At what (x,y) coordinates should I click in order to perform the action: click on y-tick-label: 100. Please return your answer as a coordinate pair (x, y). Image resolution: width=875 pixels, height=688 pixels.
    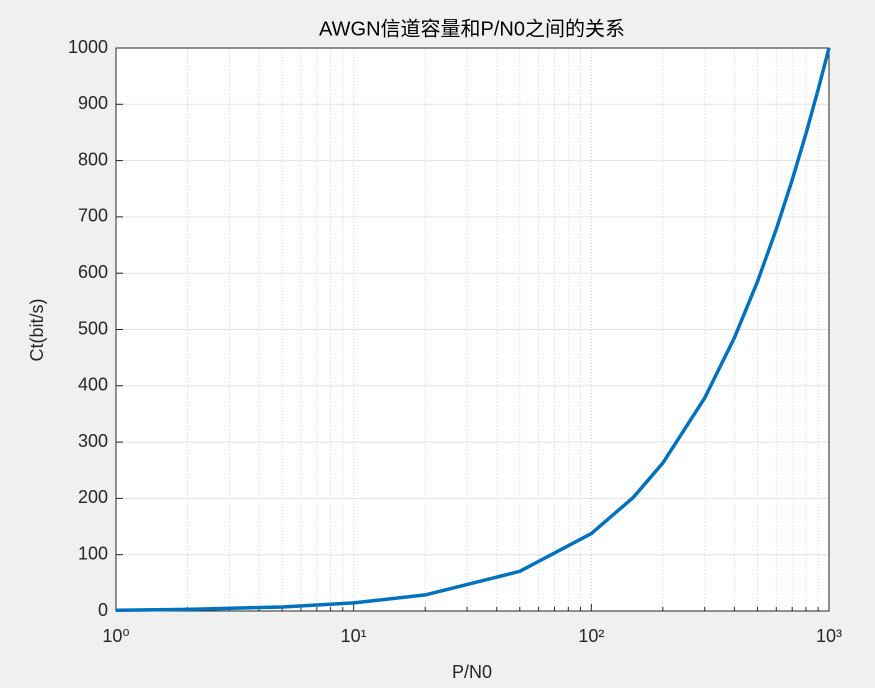
    Looking at the image, I should click on (93, 553).